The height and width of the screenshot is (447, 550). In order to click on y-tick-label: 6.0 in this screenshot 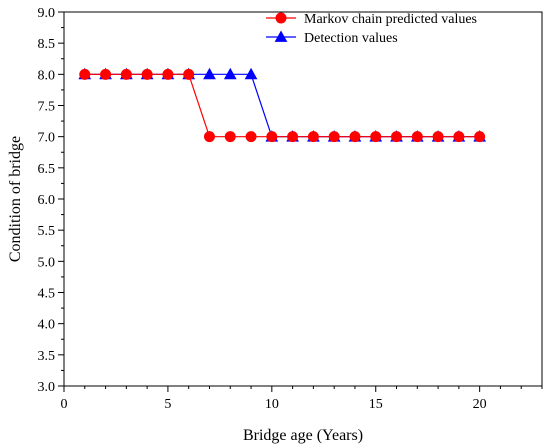, I will do `click(47, 200)`.